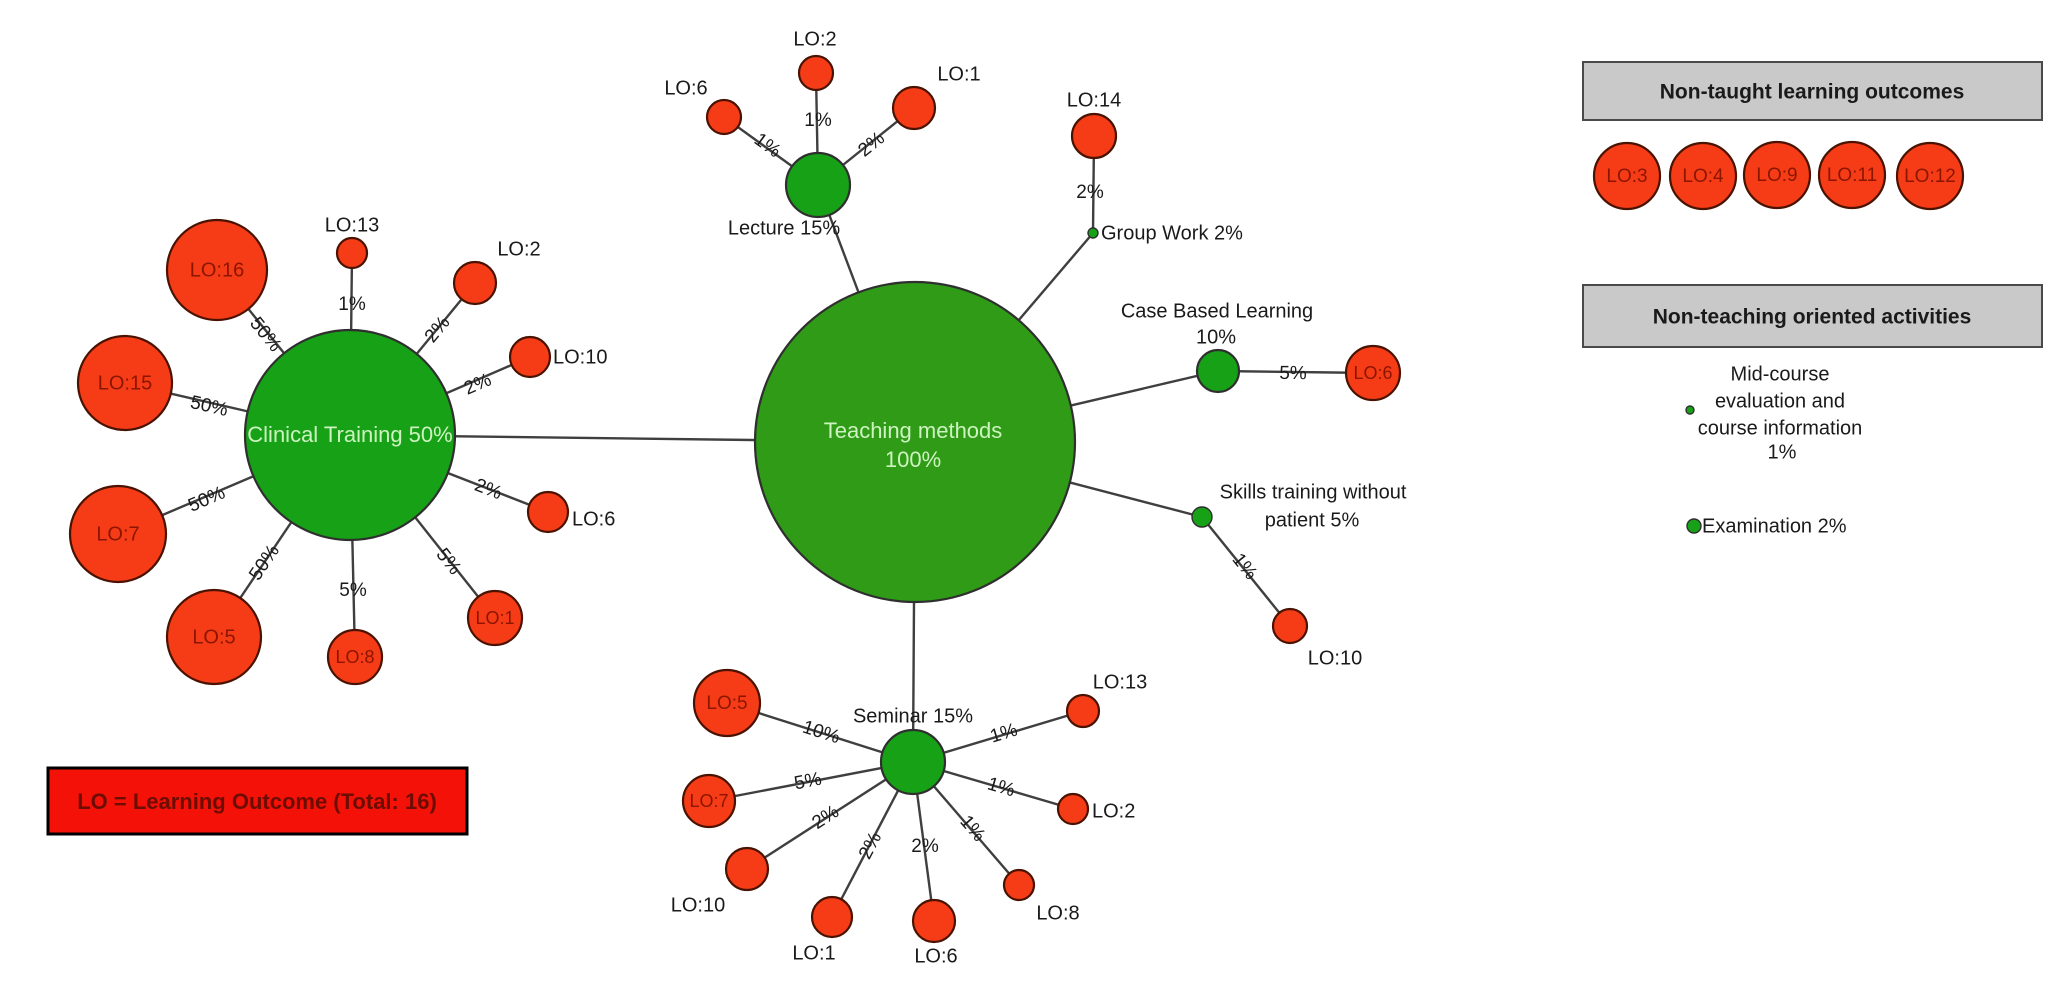  What do you see at coordinates (1335, 658) in the screenshot?
I see `node-label-sk-lo10: LO:10` at bounding box center [1335, 658].